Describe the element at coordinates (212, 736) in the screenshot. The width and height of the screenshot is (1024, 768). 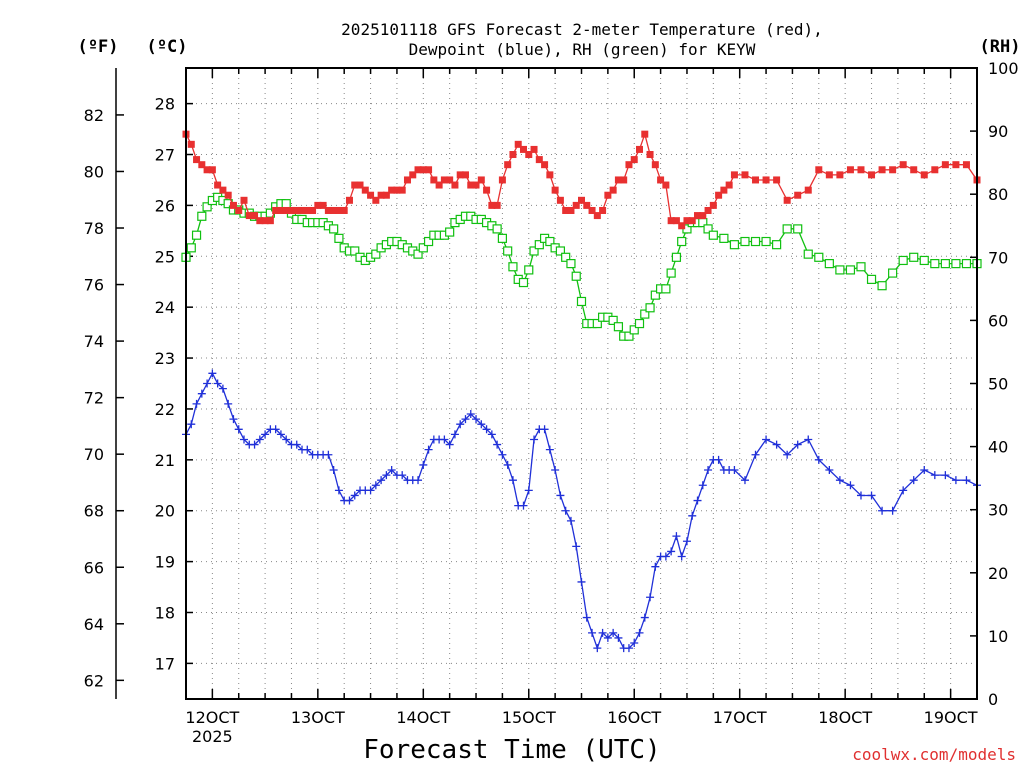
I see `x-year-label: 2025` at that location.